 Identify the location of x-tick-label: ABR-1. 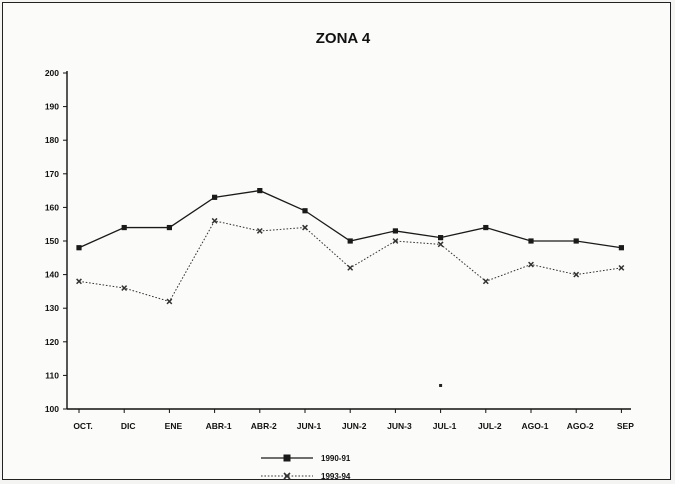
(219, 426).